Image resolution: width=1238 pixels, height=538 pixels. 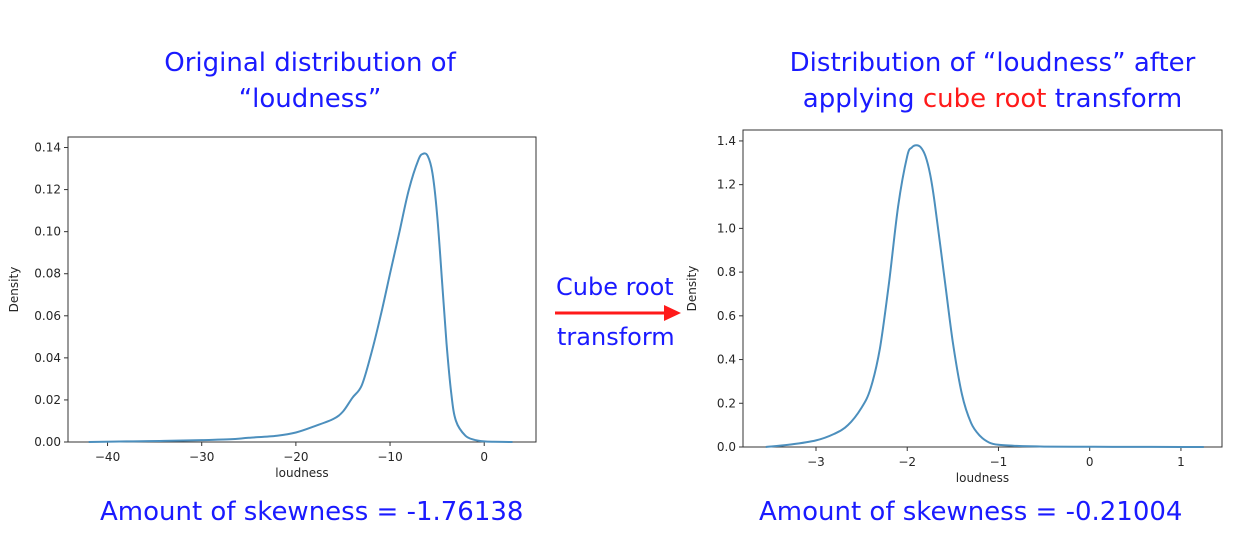 What do you see at coordinates (992, 63) in the screenshot?
I see `right-title-line1: Distribution of “loudness” after` at bounding box center [992, 63].